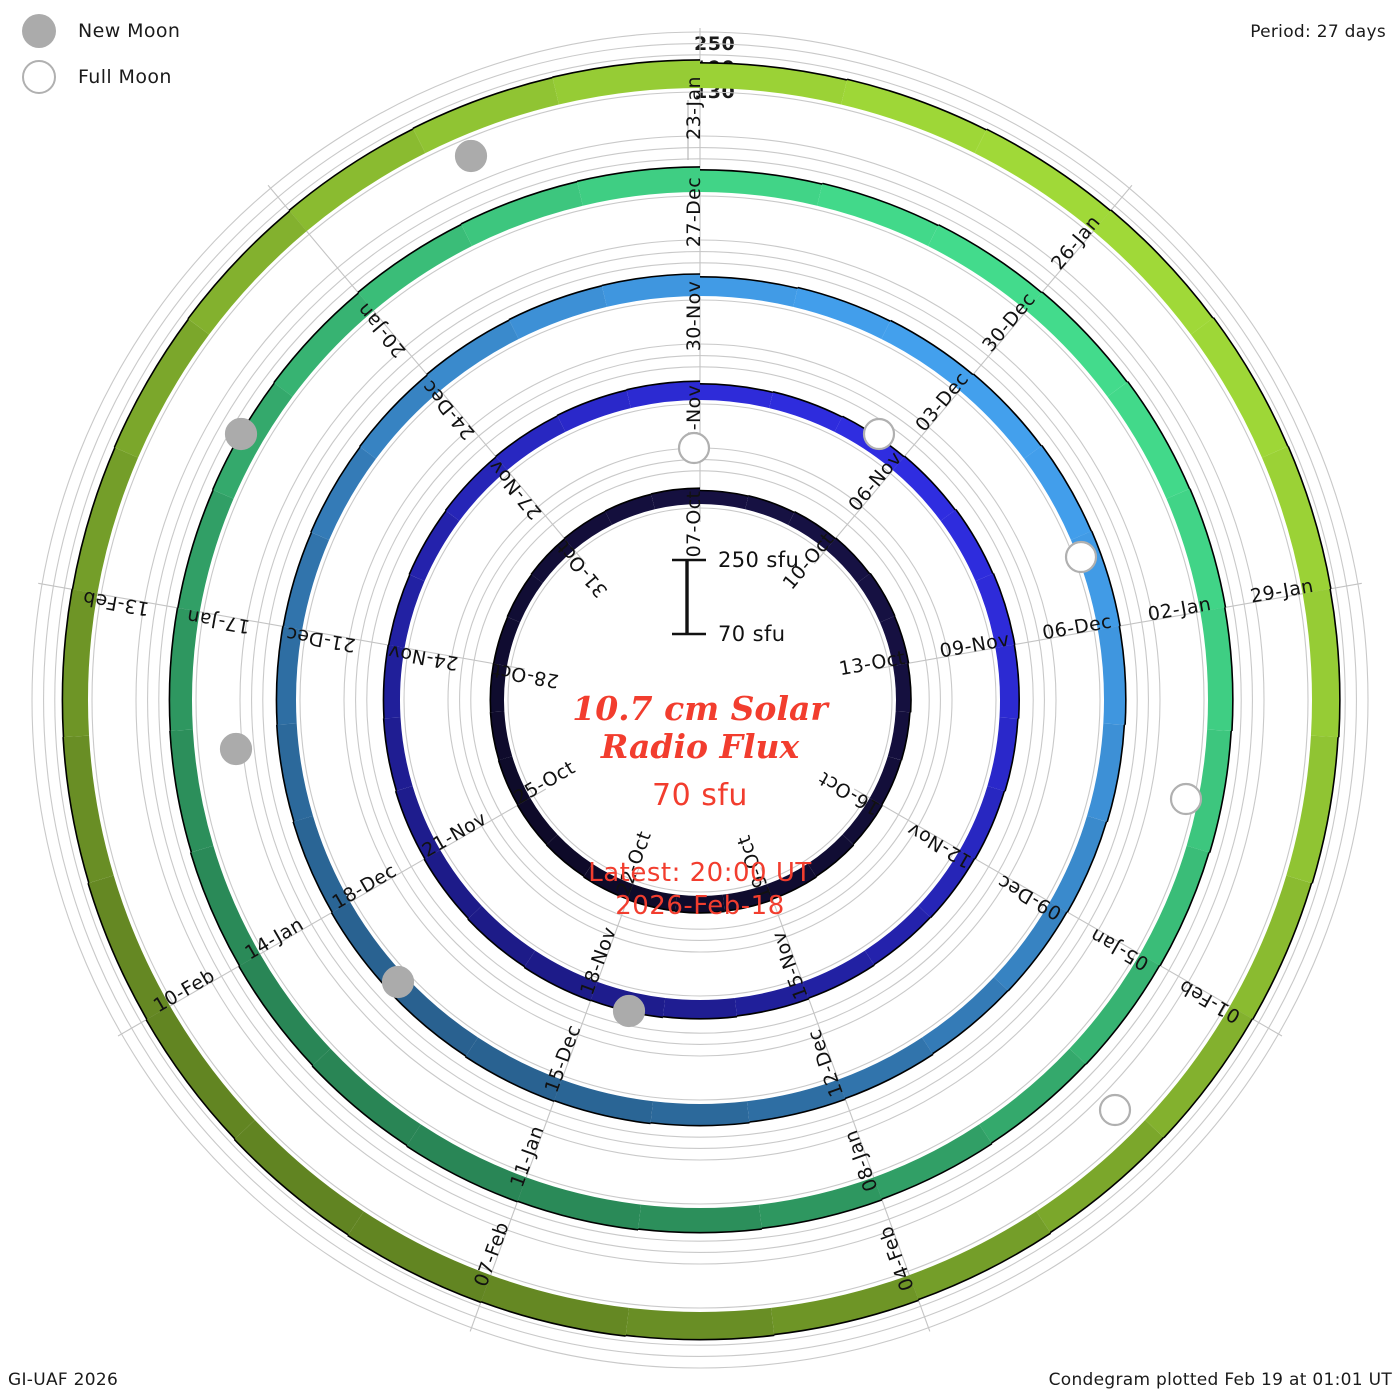 The width and height of the screenshot is (1400, 1400). What do you see at coordinates (598, 961) in the screenshot?
I see `spoke-date-label: 18-Nov` at bounding box center [598, 961].